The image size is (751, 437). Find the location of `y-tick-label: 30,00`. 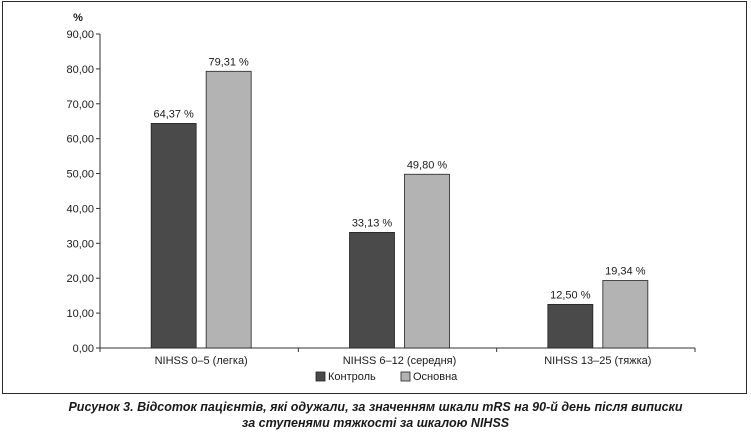

y-tick-label: 30,00 is located at coordinates (80, 244).